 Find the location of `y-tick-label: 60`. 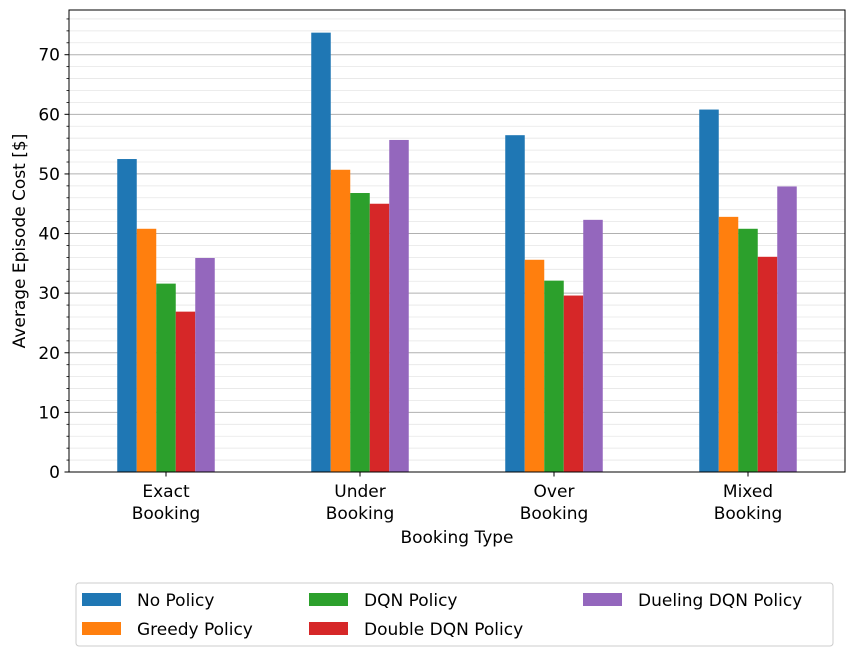

y-tick-label: 60 is located at coordinates (49, 115).